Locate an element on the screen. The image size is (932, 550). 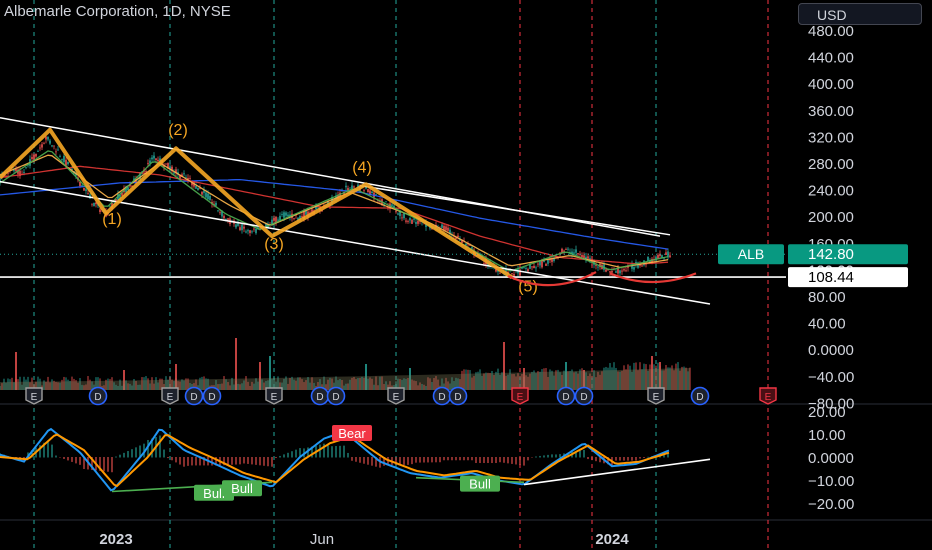
currency-button: USD is located at coordinates (860, 14).